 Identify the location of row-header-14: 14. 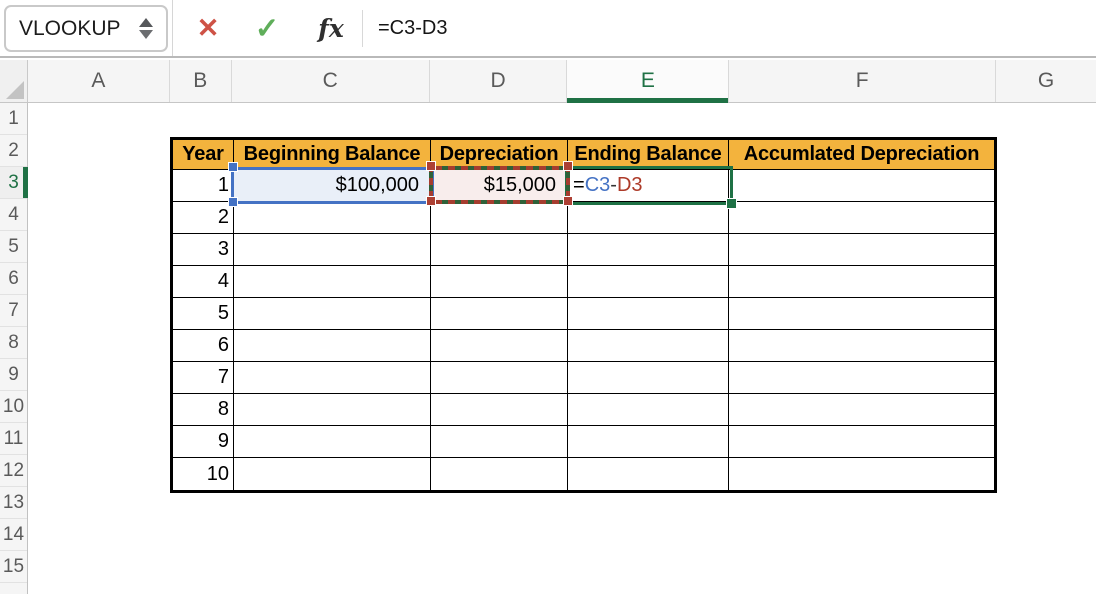
(13, 535).